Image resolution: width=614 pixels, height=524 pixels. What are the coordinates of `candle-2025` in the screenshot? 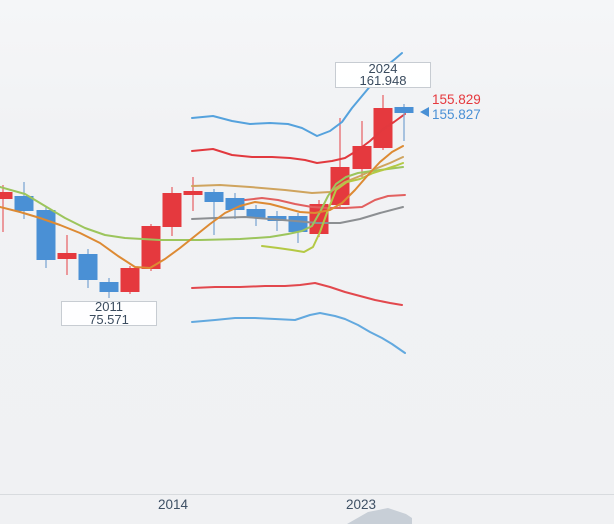 It's located at (404, 122).